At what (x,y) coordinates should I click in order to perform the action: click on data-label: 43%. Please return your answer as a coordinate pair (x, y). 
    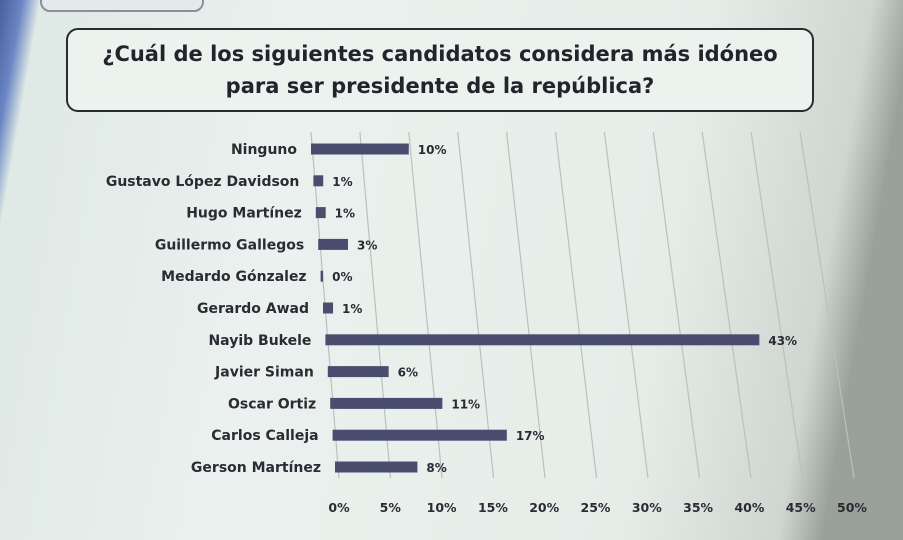
    Looking at the image, I should click on (782, 341).